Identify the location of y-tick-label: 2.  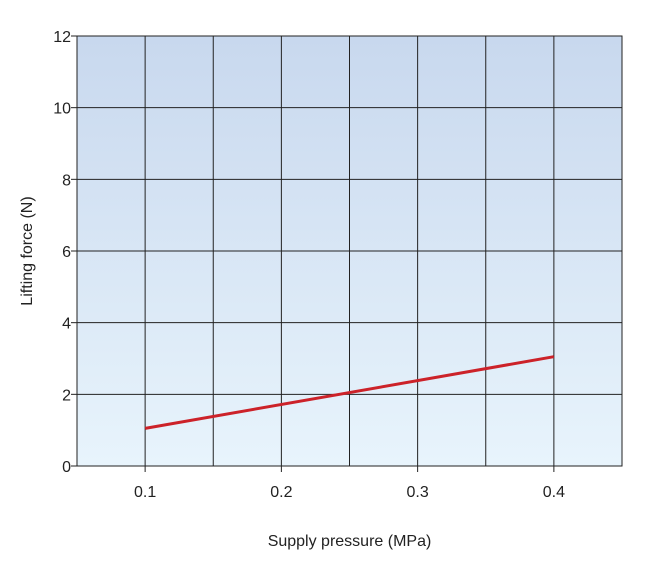
(66, 395).